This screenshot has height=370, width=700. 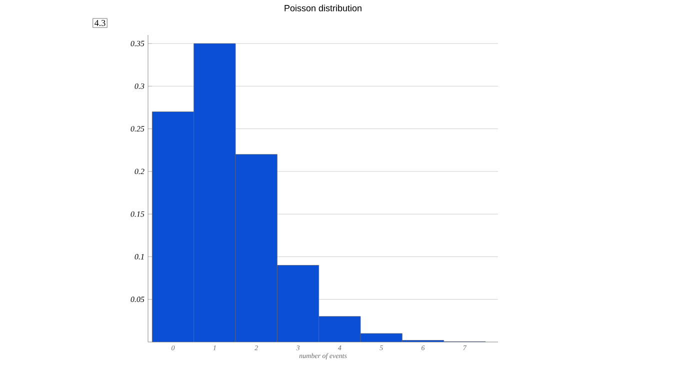 What do you see at coordinates (137, 129) in the screenshot?
I see `y-tick-label: 0.25` at bounding box center [137, 129].